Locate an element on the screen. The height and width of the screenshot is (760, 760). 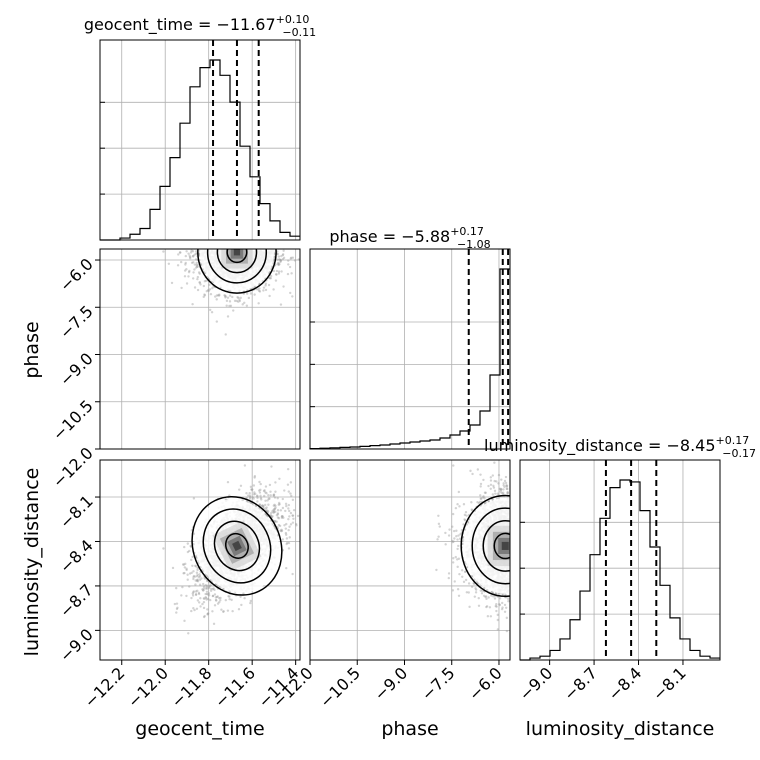
hist-geocent-time-frame is located at coordinates (200, 140).